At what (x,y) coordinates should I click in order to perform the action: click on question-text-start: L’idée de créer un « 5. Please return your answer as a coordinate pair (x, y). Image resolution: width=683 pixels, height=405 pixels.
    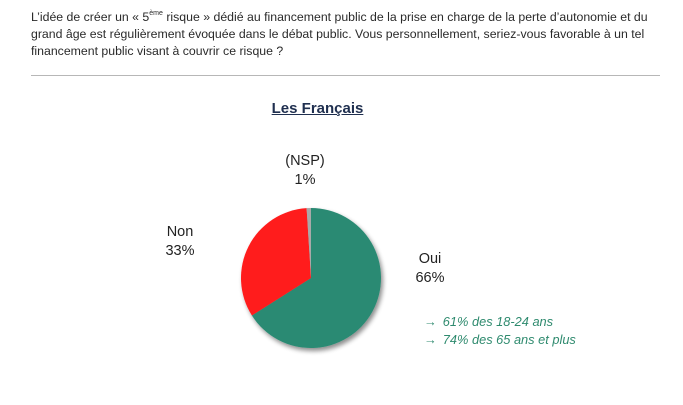
    Looking at the image, I should click on (90, 17).